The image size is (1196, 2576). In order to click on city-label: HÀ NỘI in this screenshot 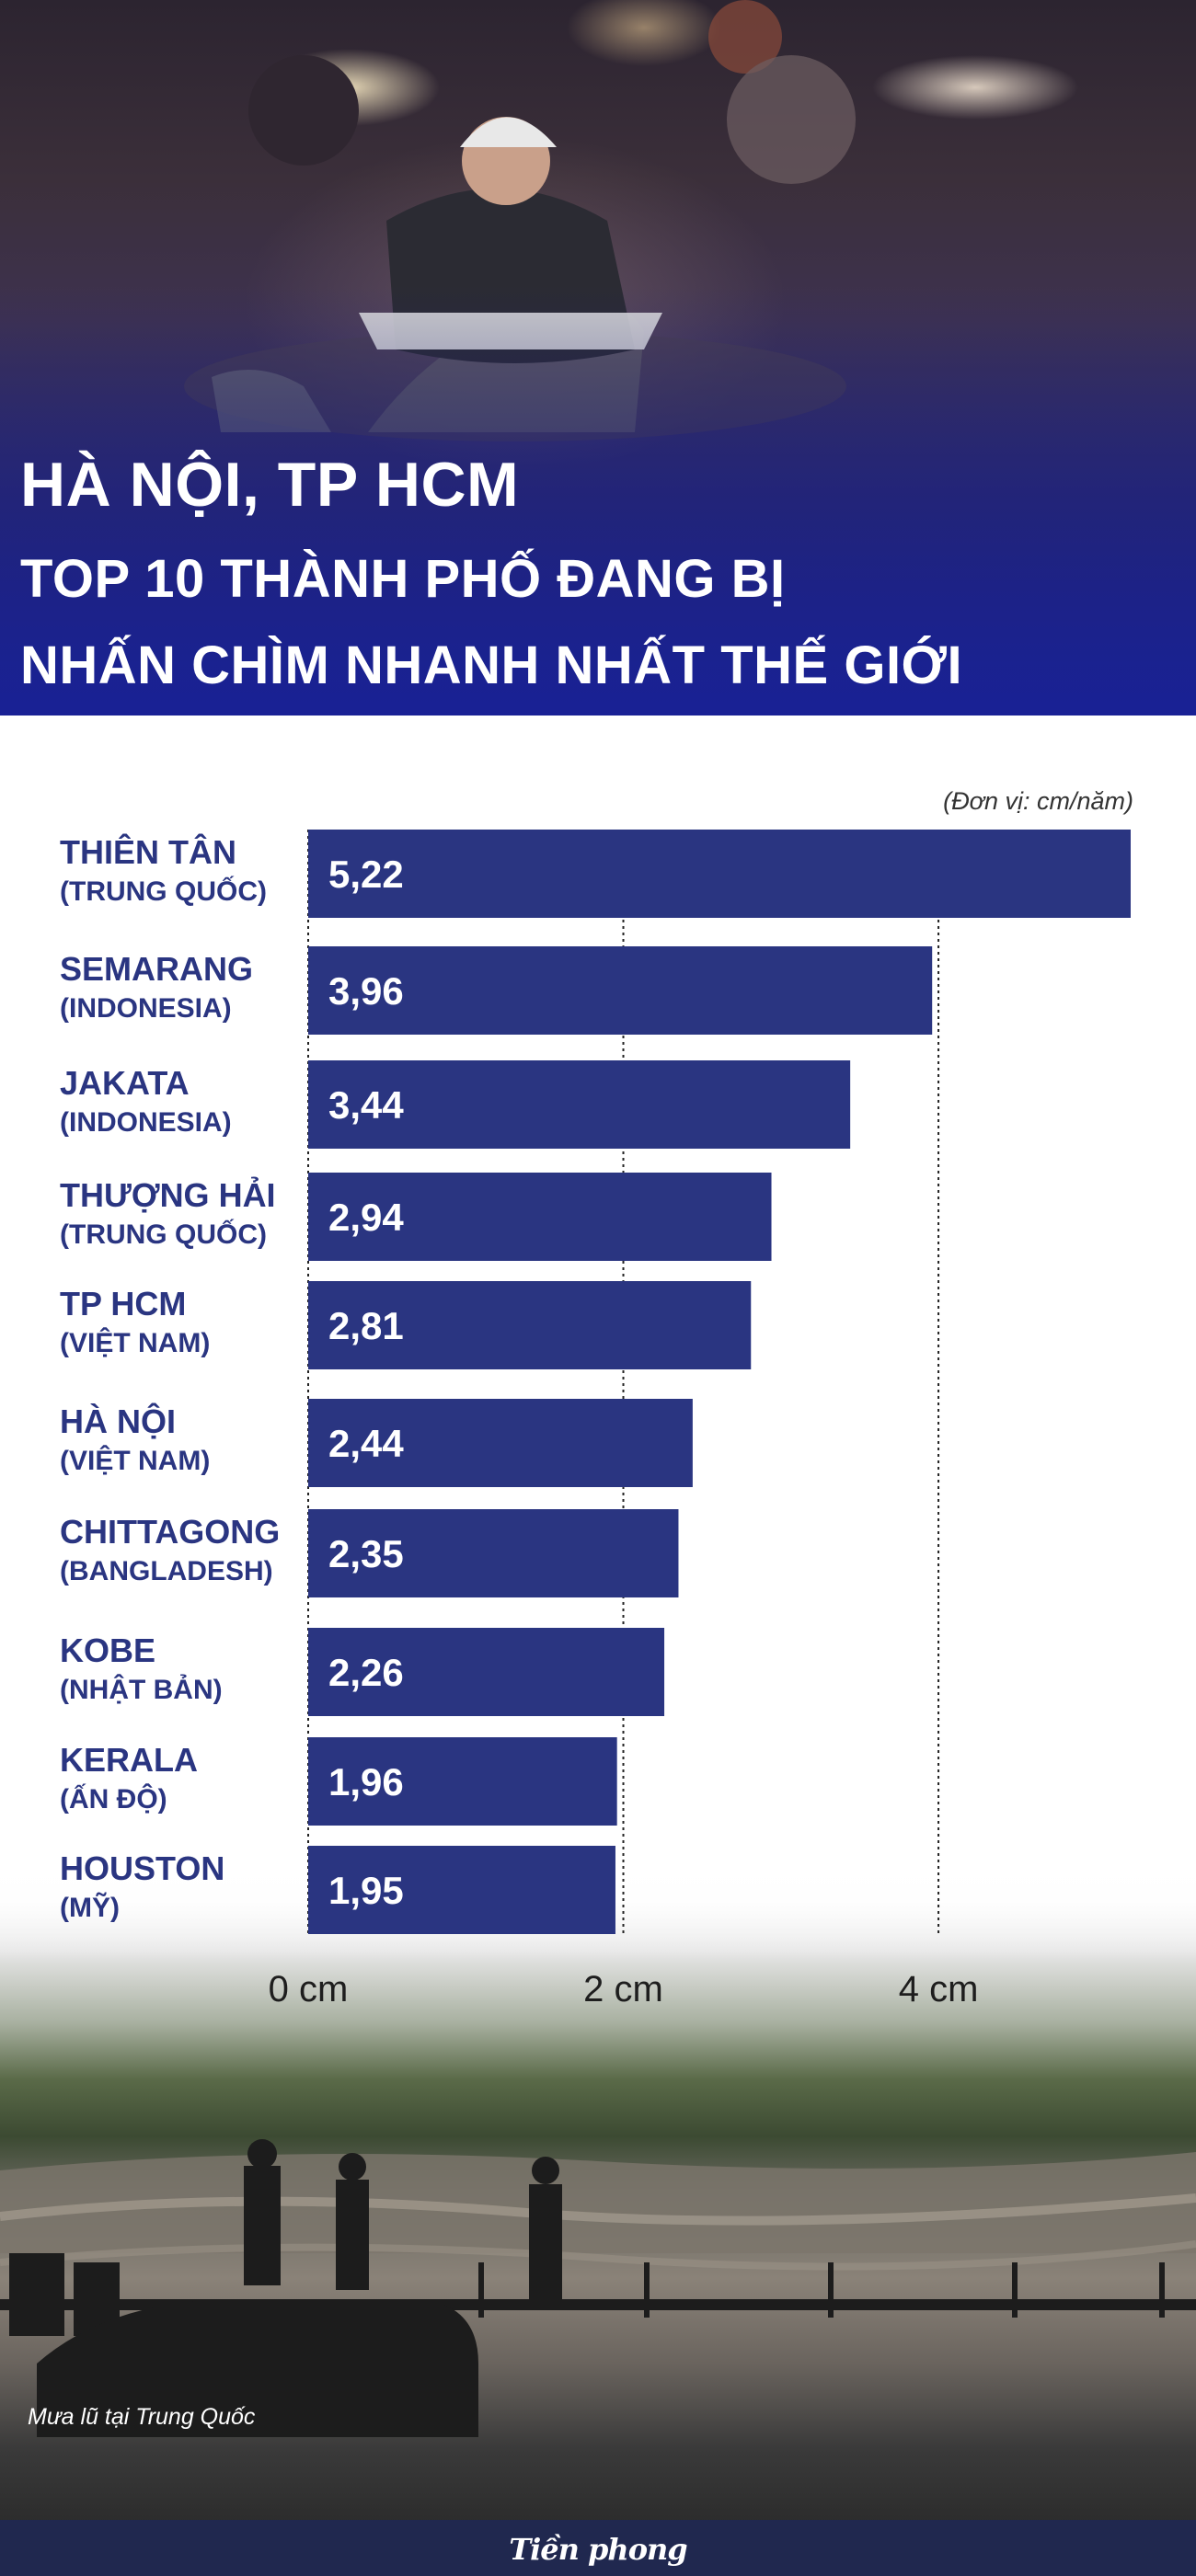, I will do `click(118, 1421)`.